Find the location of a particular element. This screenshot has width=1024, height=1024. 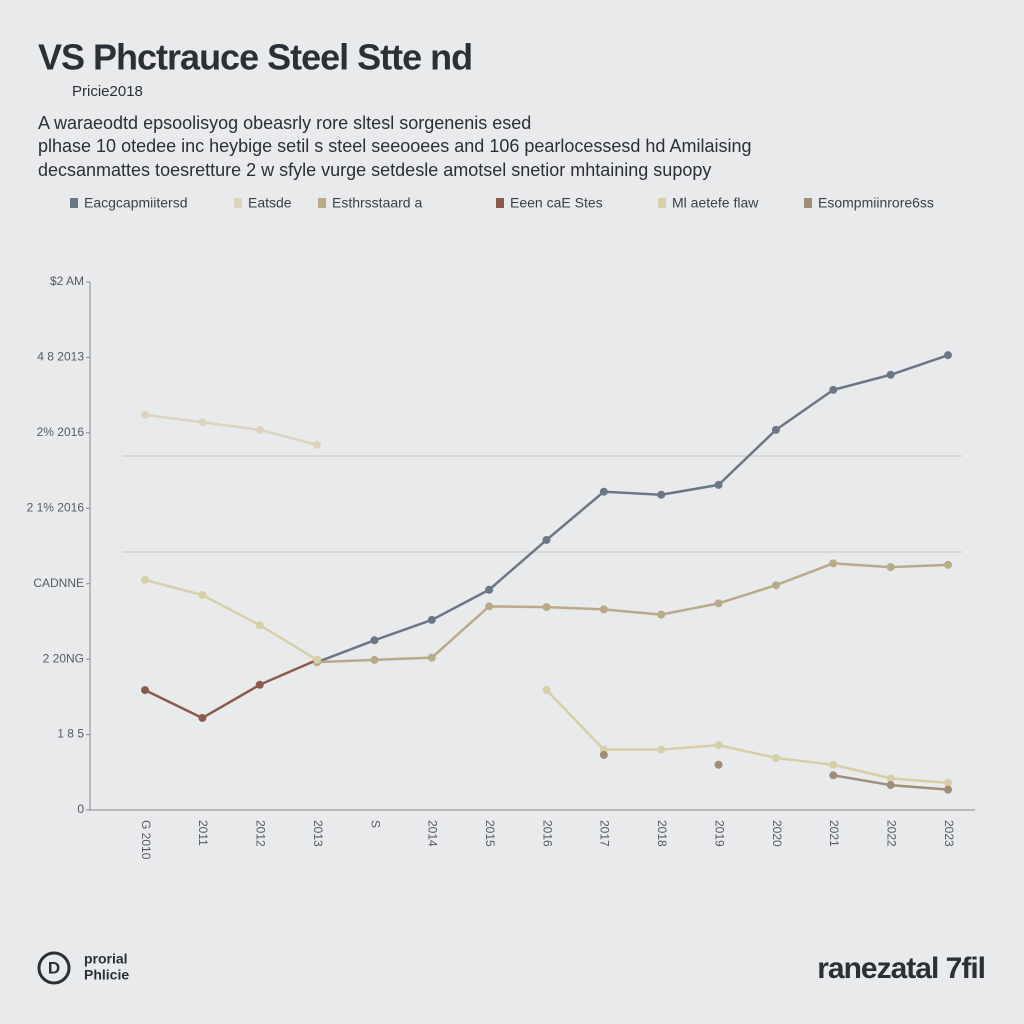

x-tick-label: 2016 is located at coordinates (547, 833).